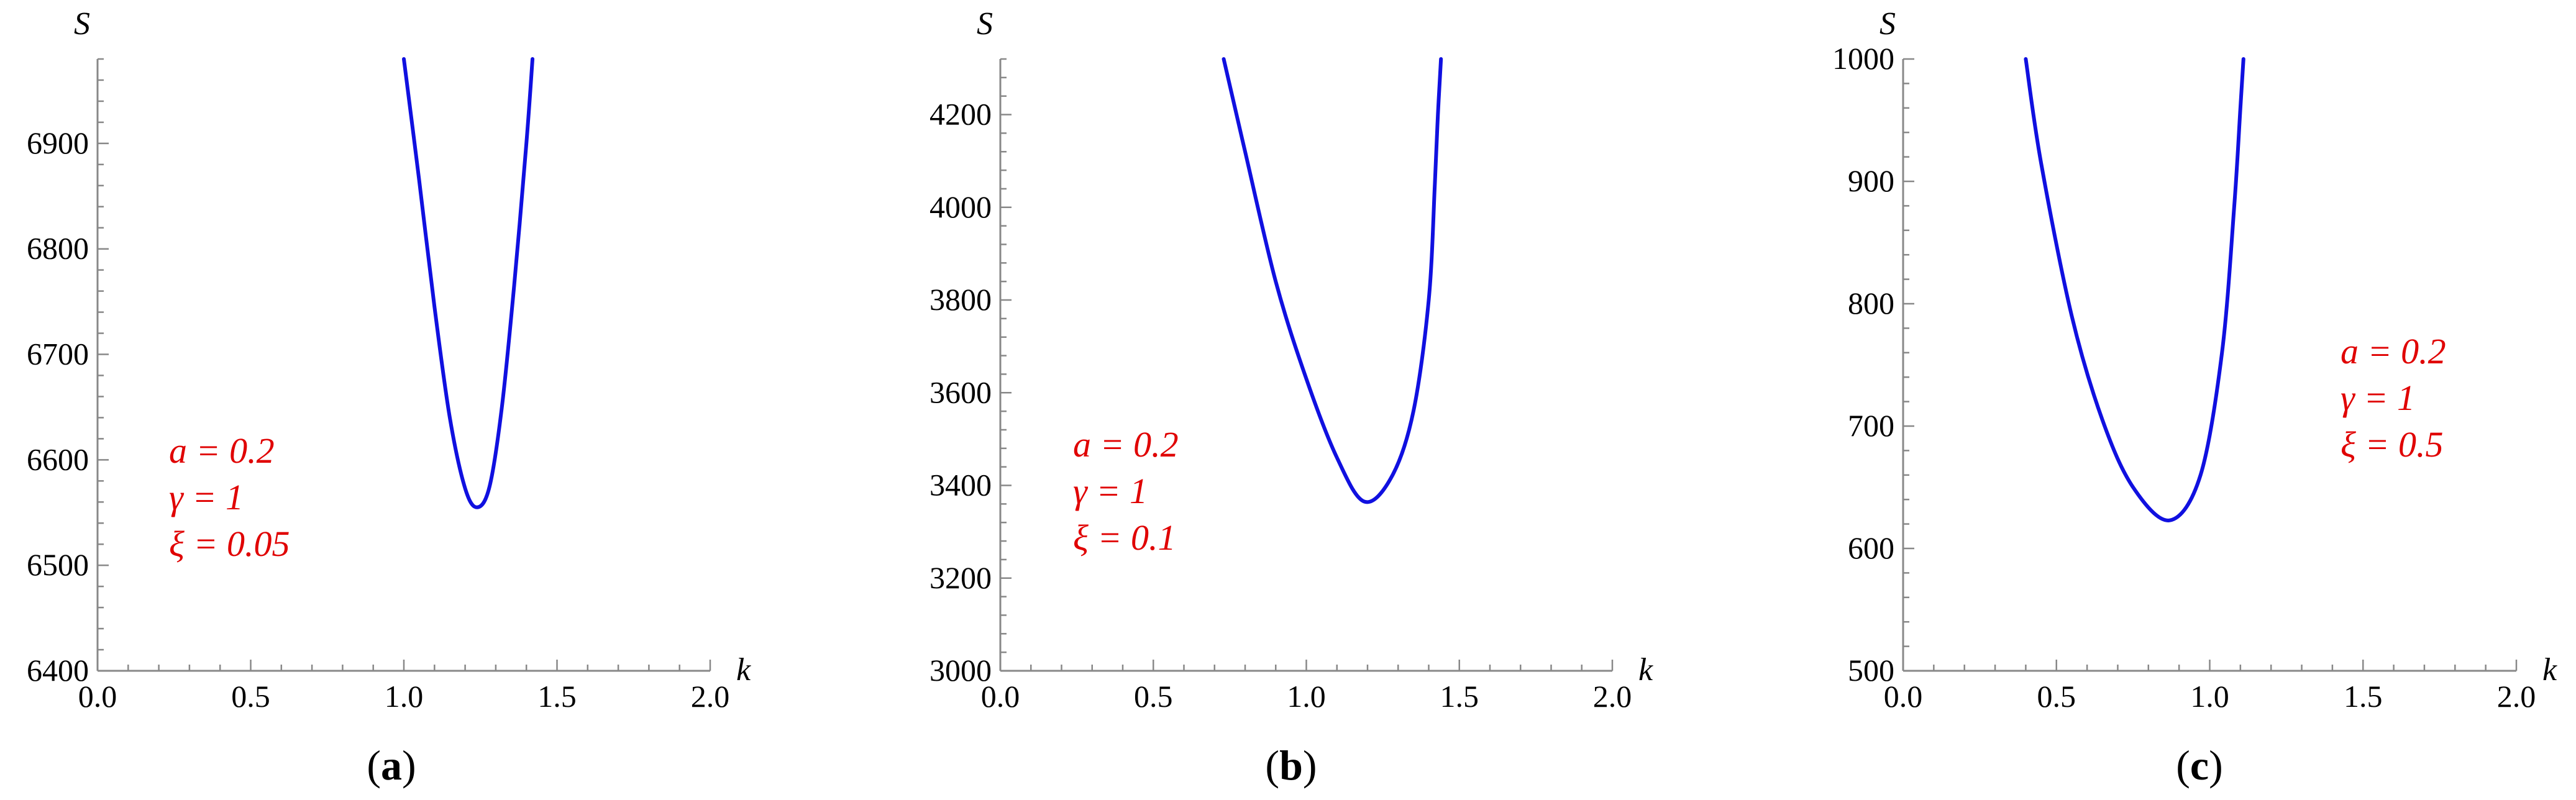  Describe the element at coordinates (229, 544) in the screenshot. I see `parameter-annotation: ξ = 0.05` at that location.